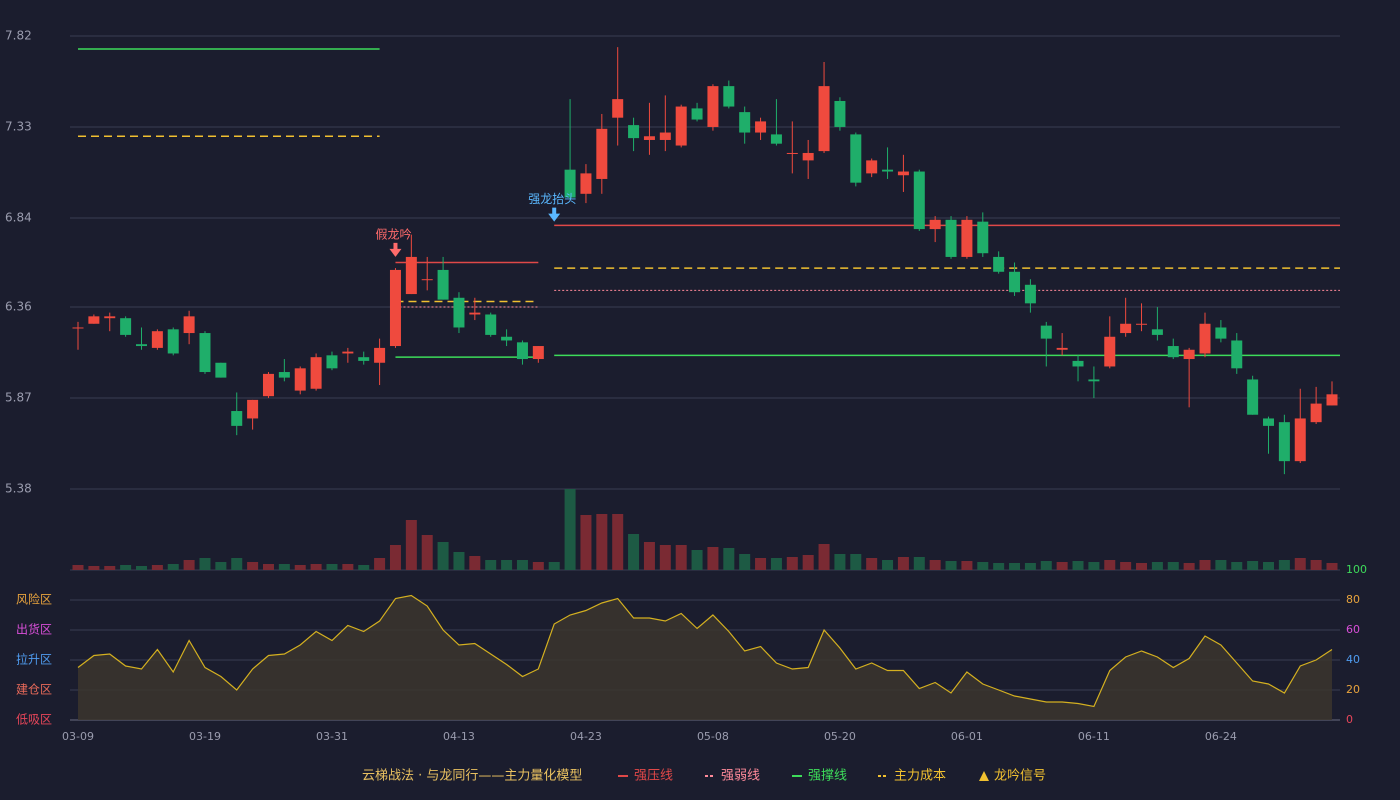  I want to click on zone-label: 拉升区, so click(34, 659).